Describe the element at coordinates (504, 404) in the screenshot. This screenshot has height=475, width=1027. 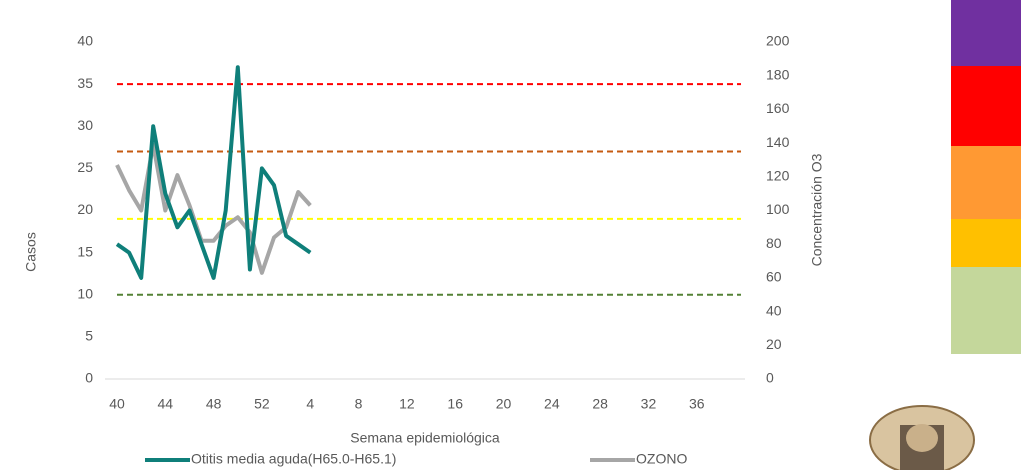
I see `x-tick-label: 20` at that location.